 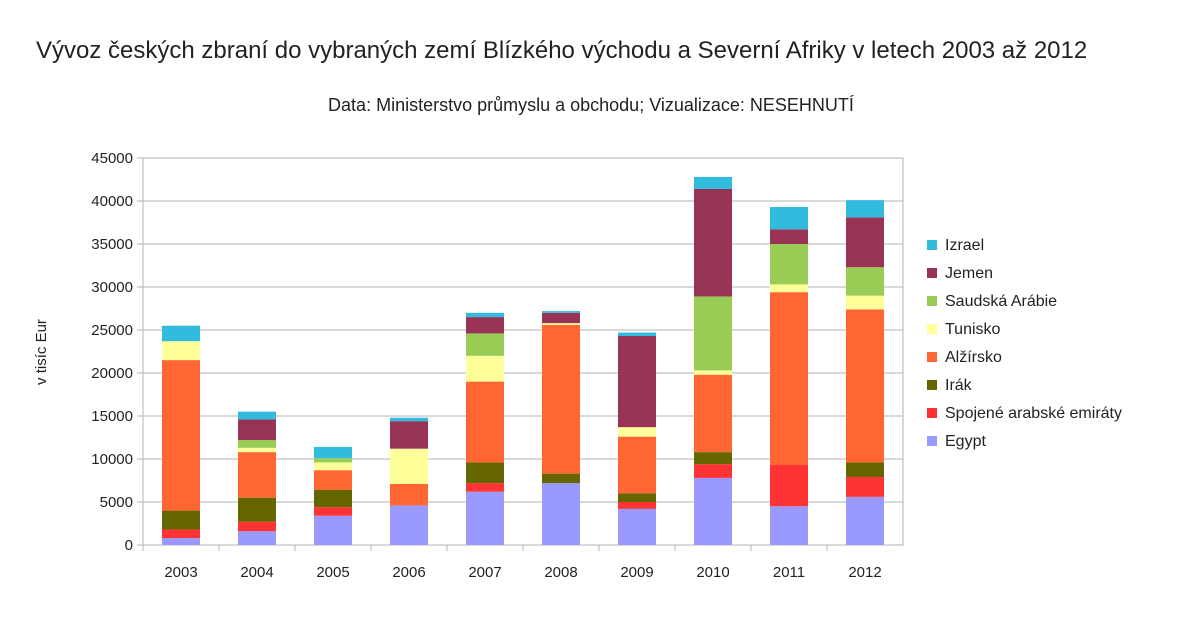 I want to click on x-tick-label: 2004, so click(x=256, y=572).